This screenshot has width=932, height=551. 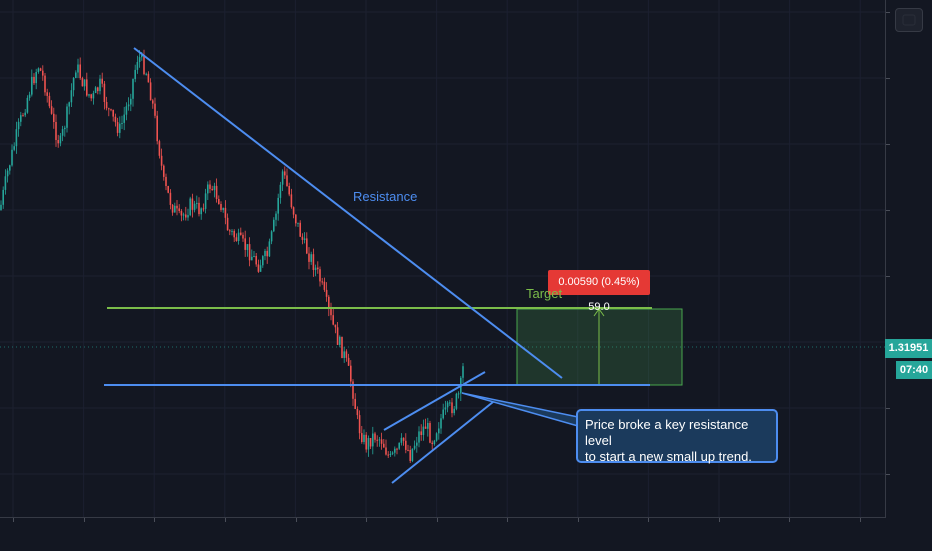 What do you see at coordinates (909, 20) in the screenshot?
I see `chart-settings-button` at bounding box center [909, 20].